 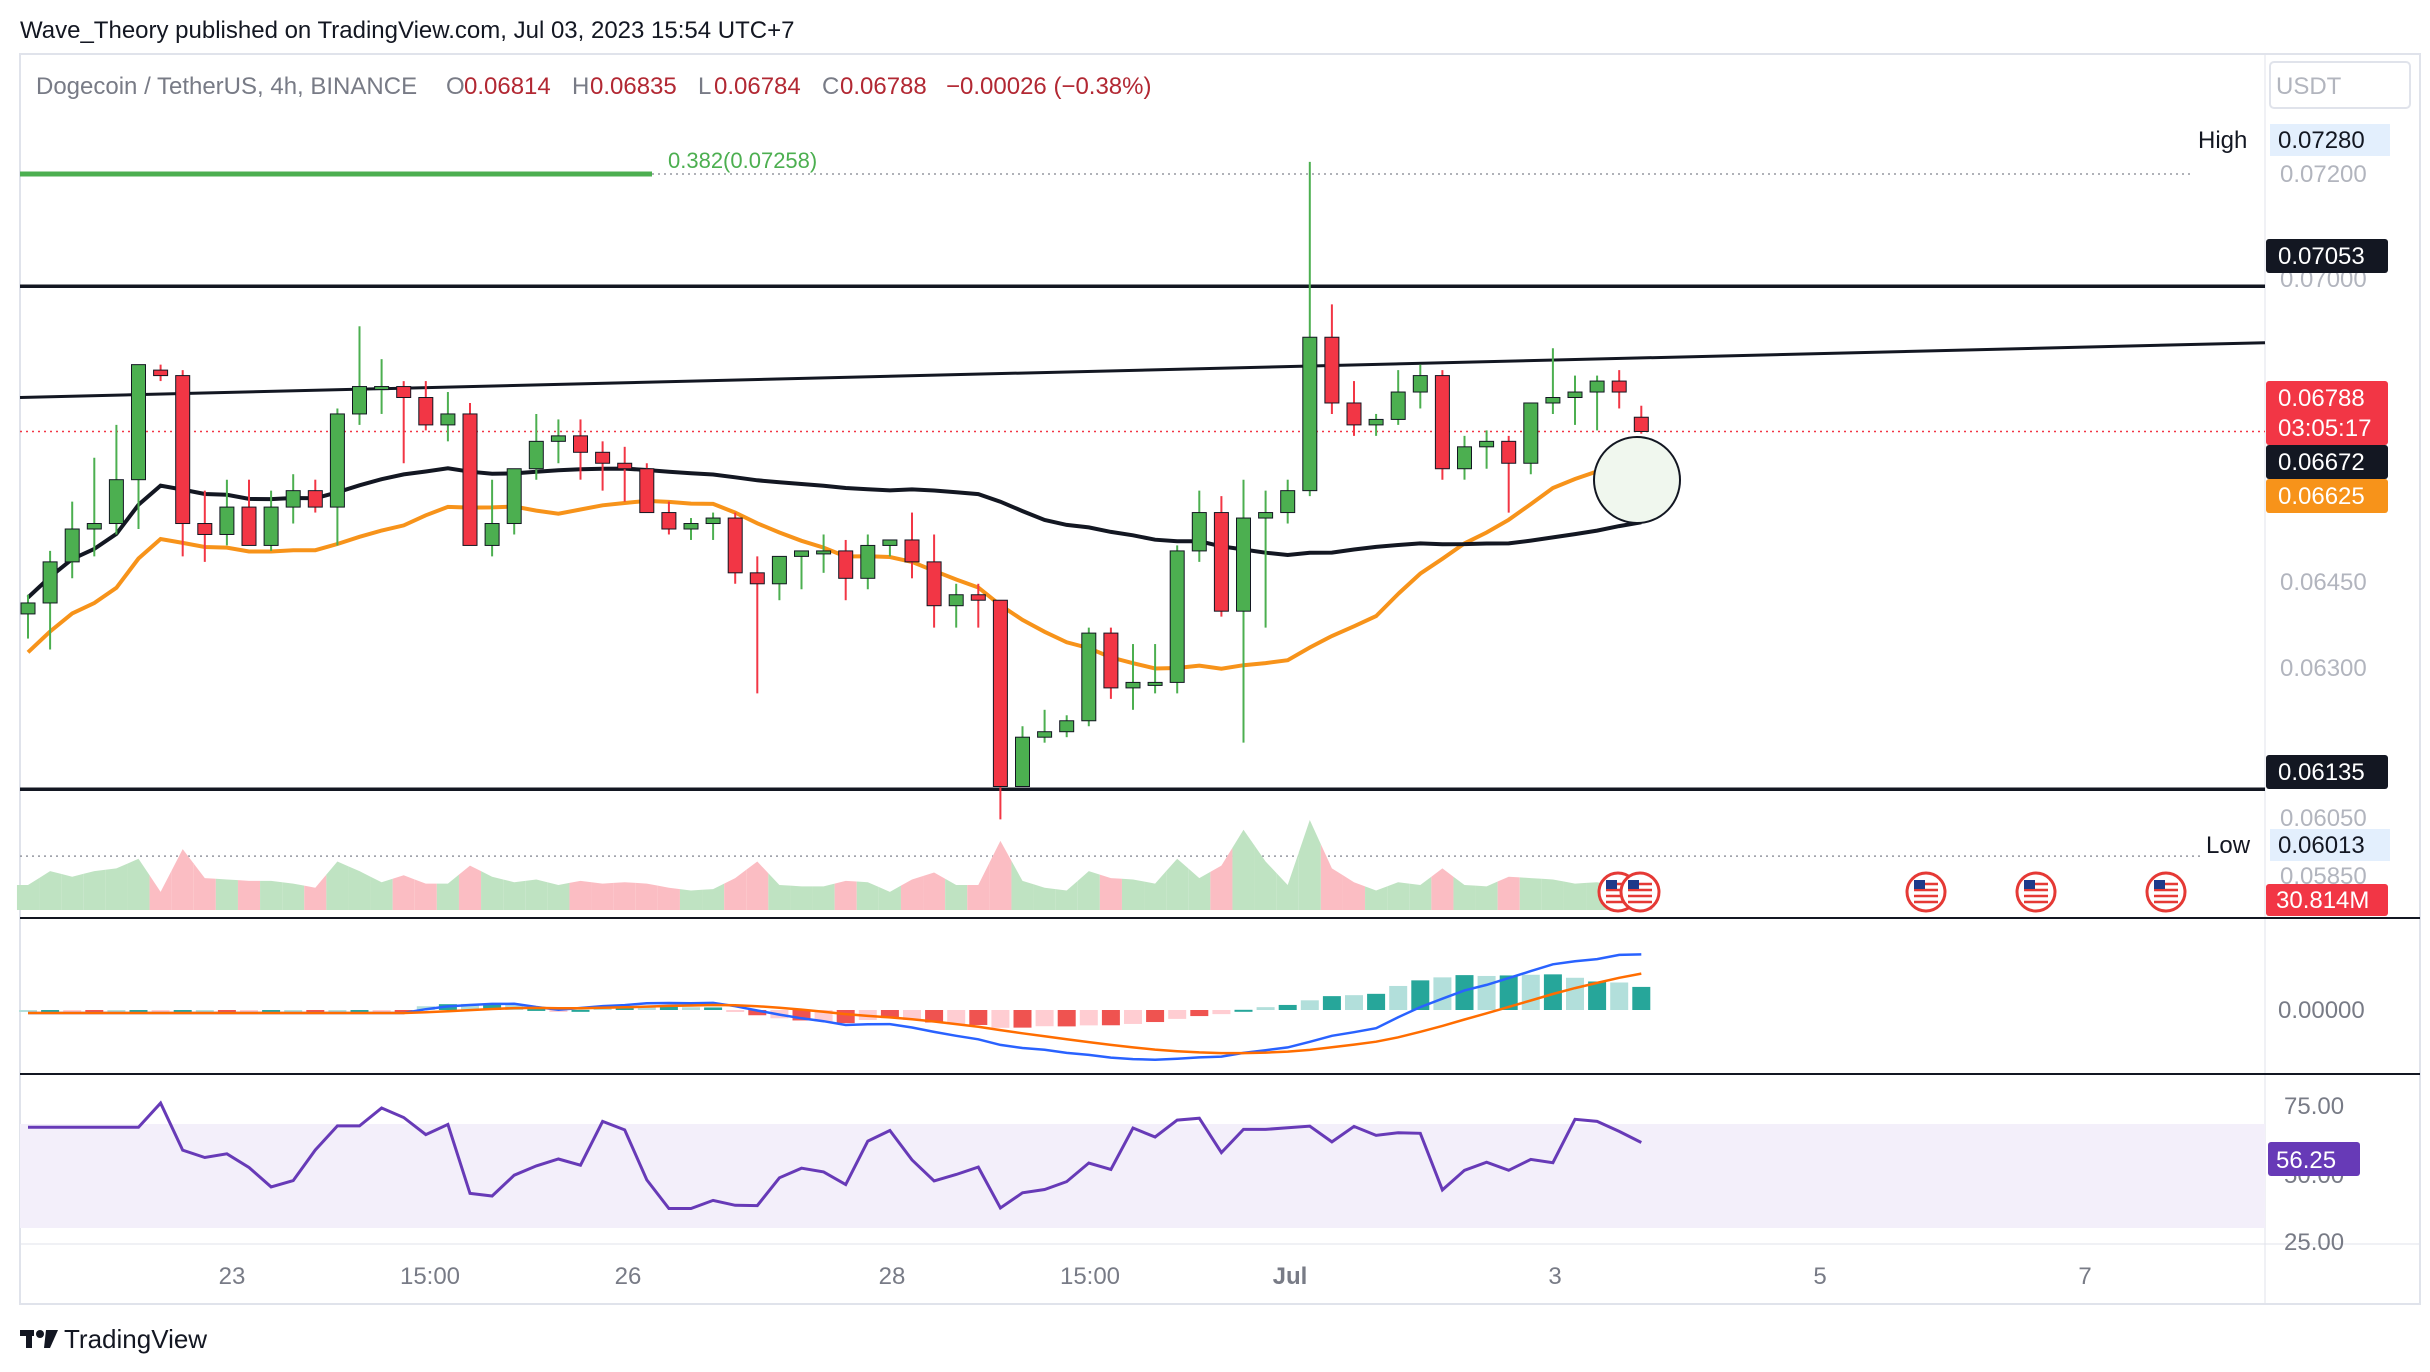 I want to click on high-marker-bg, so click(x=2228, y=140).